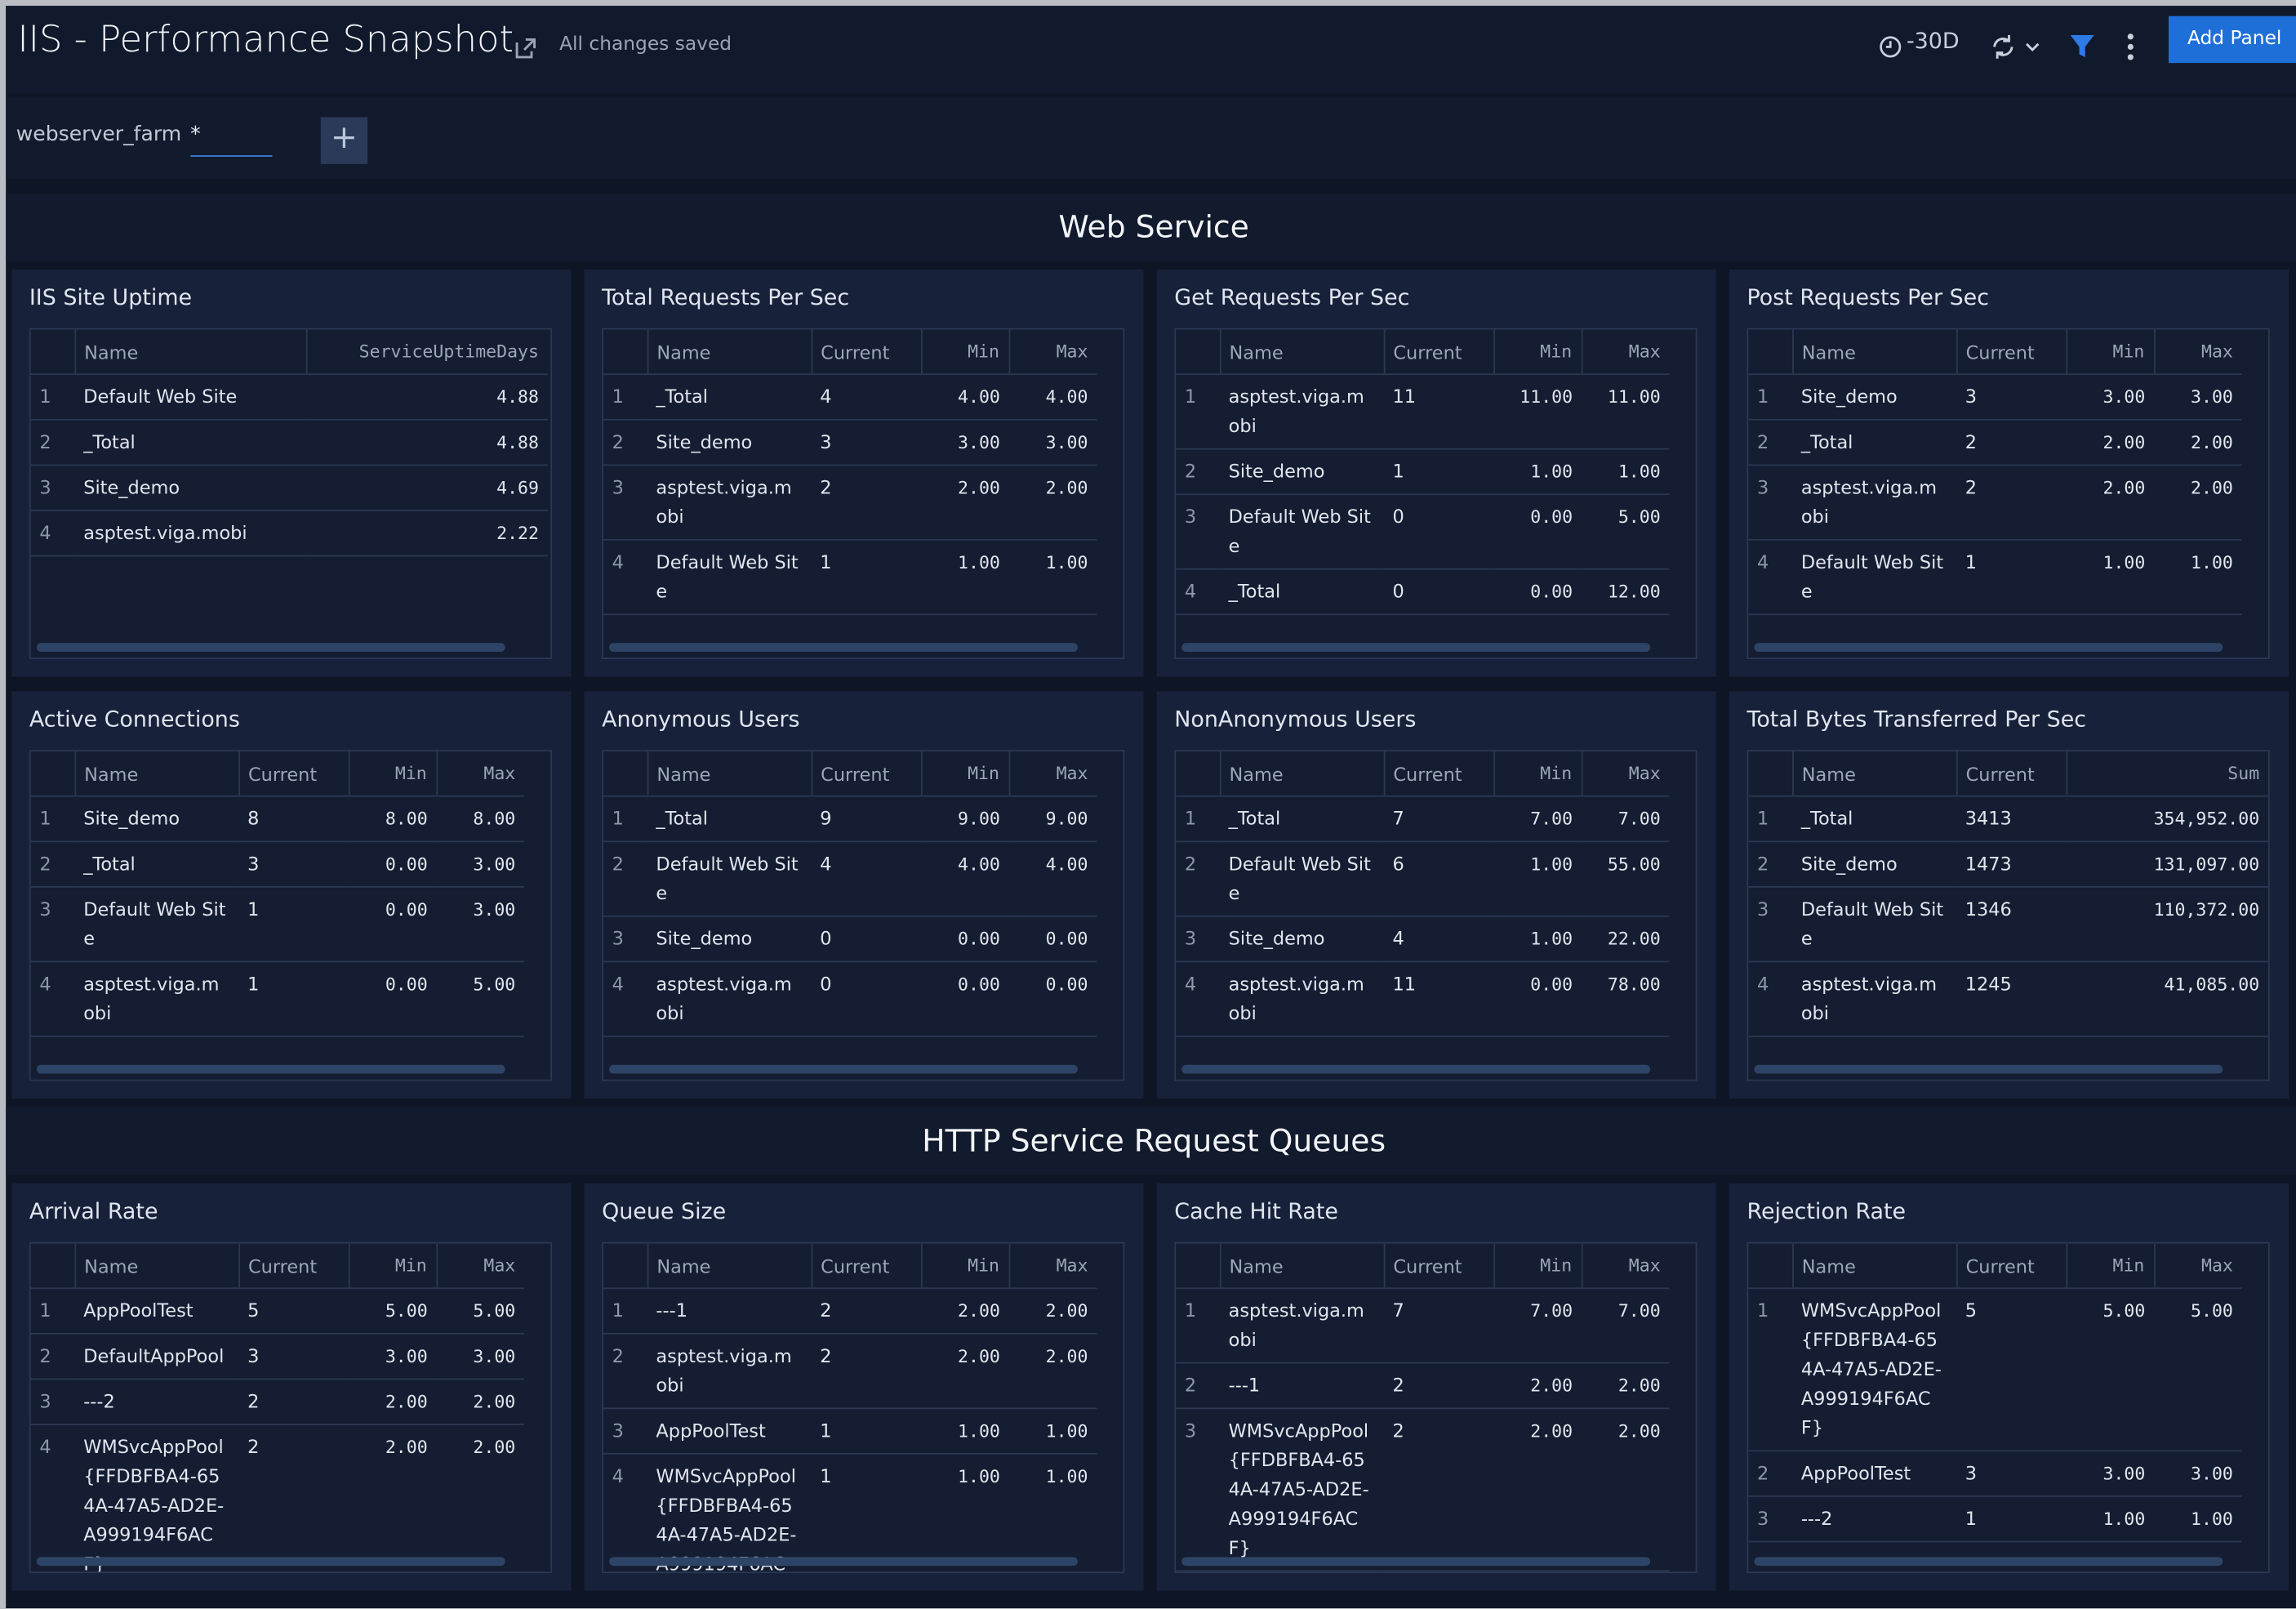 The width and height of the screenshot is (2296, 1609). I want to click on panel-title: Anonymous Users, so click(701, 719).